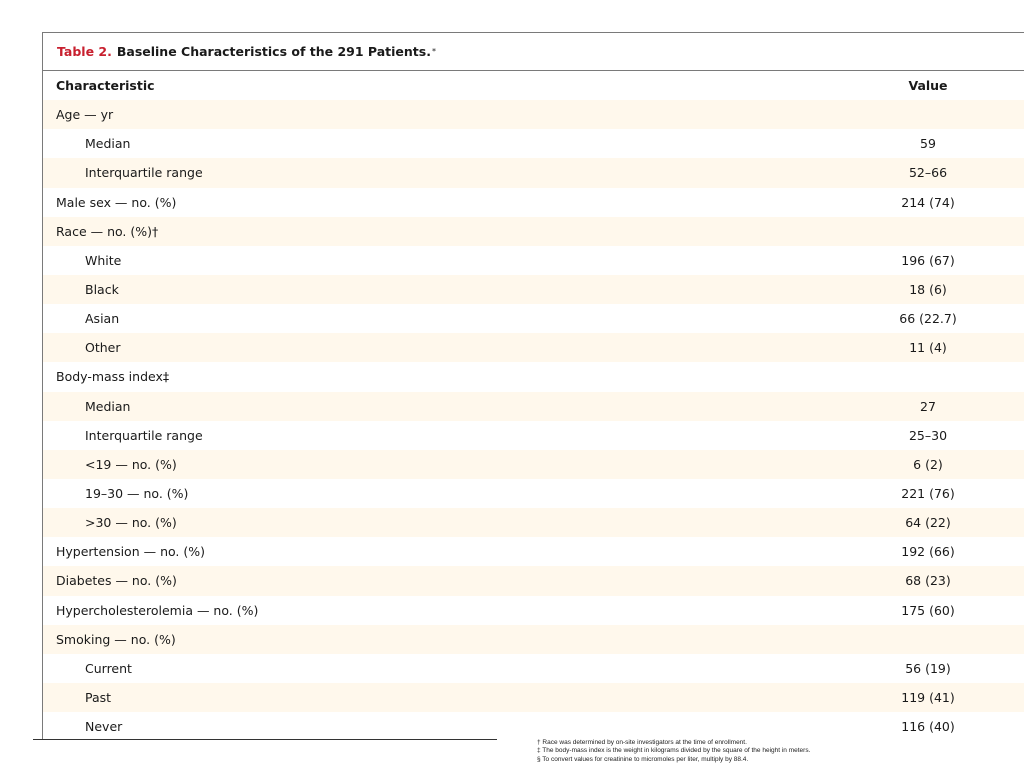  Describe the element at coordinates (103, 348) in the screenshot. I see `characteristic-cell: Other` at that location.